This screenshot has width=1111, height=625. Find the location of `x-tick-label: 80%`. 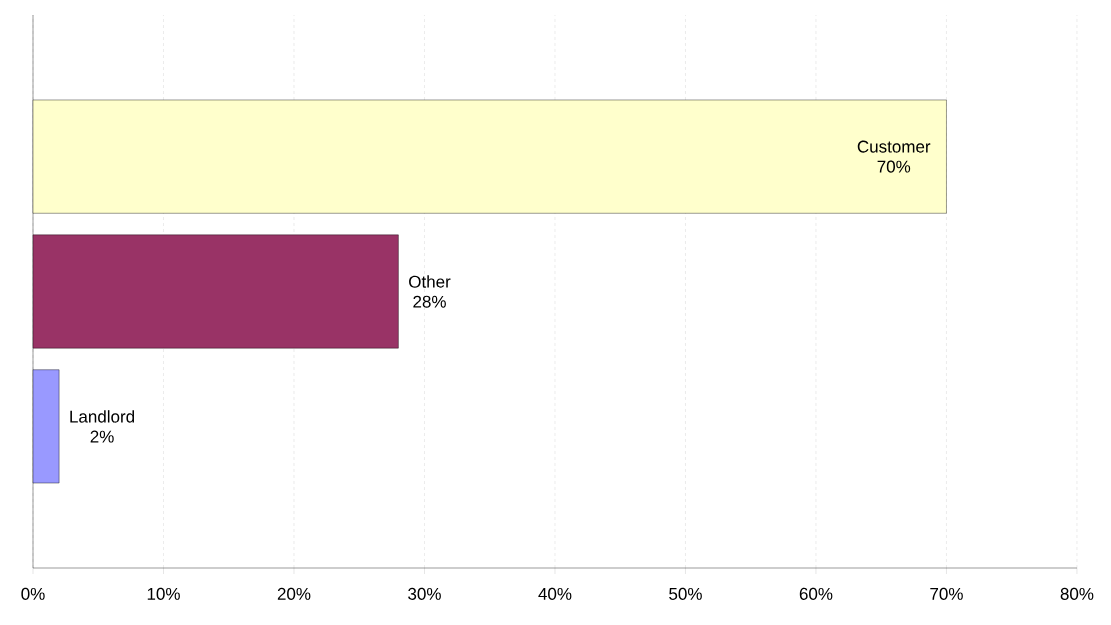

x-tick-label: 80% is located at coordinates (1077, 593).